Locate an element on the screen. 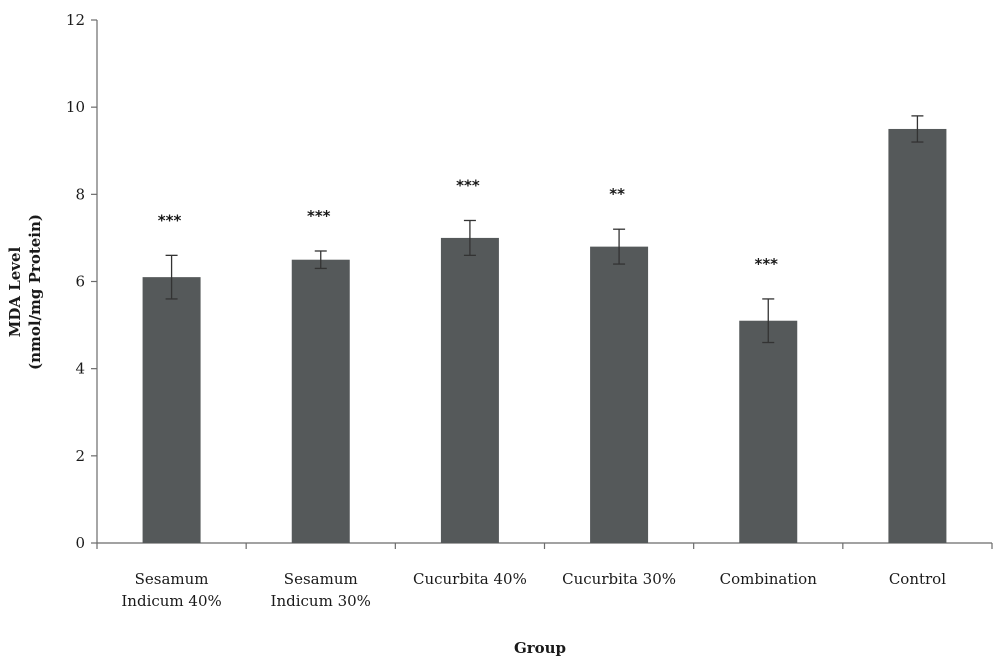 This screenshot has height=658, width=1000. significance-label: ** is located at coordinates (617, 194).